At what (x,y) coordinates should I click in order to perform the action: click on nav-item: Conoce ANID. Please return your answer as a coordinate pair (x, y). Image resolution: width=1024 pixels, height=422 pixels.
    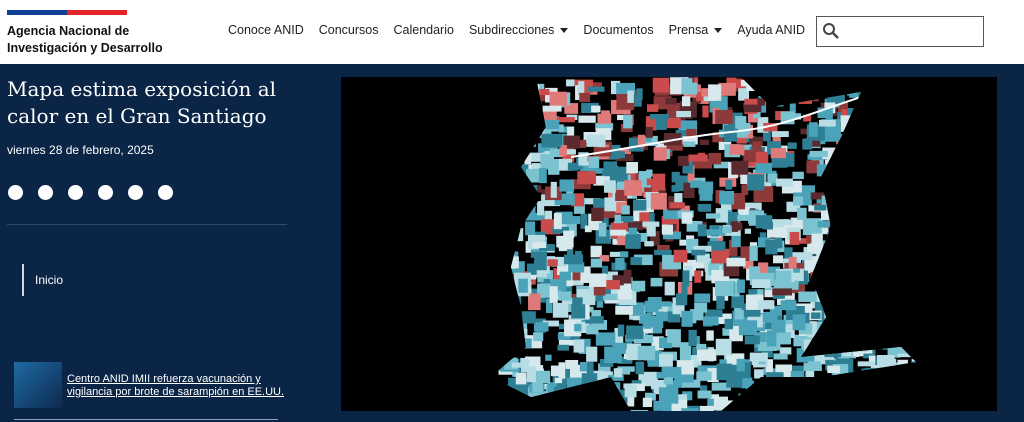
    Looking at the image, I should click on (266, 30).